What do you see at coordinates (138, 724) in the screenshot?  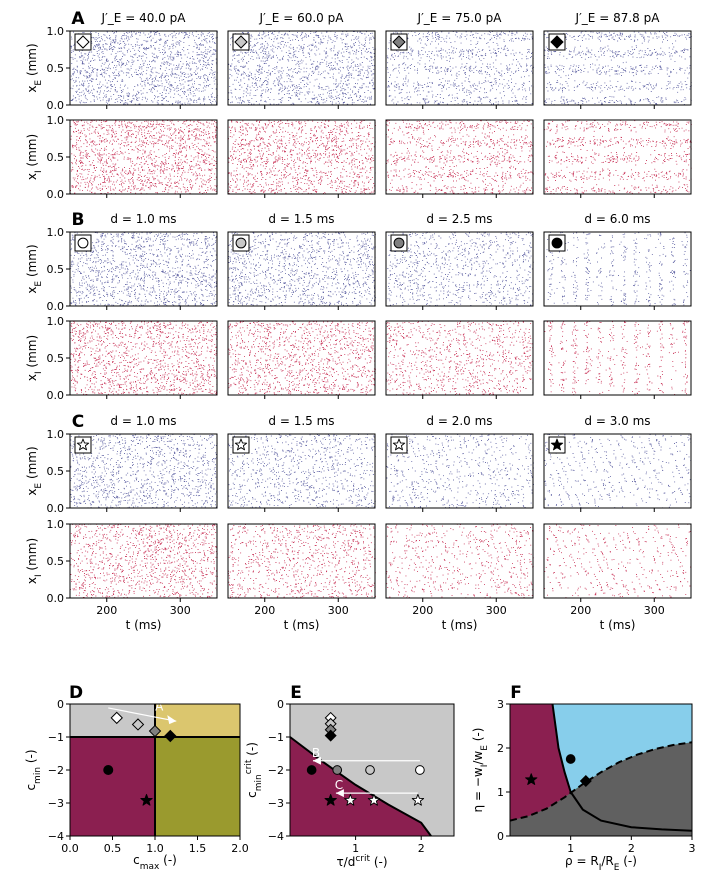 I see `data-point-diamond` at bounding box center [138, 724].